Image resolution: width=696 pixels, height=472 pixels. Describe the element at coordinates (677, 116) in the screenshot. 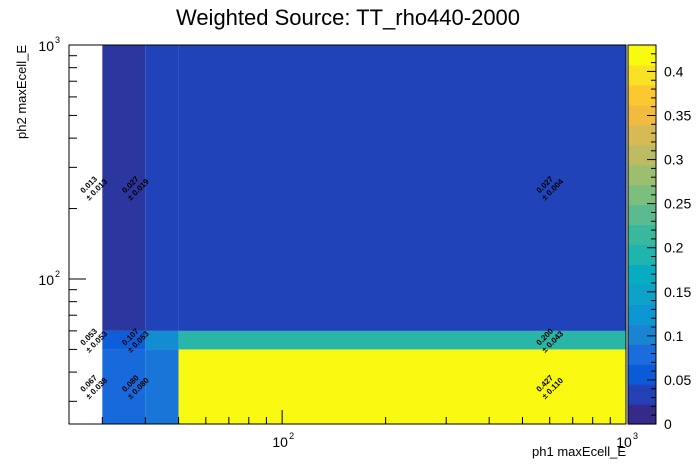

I see `colorbar-tick-label: 0.35` at that location.